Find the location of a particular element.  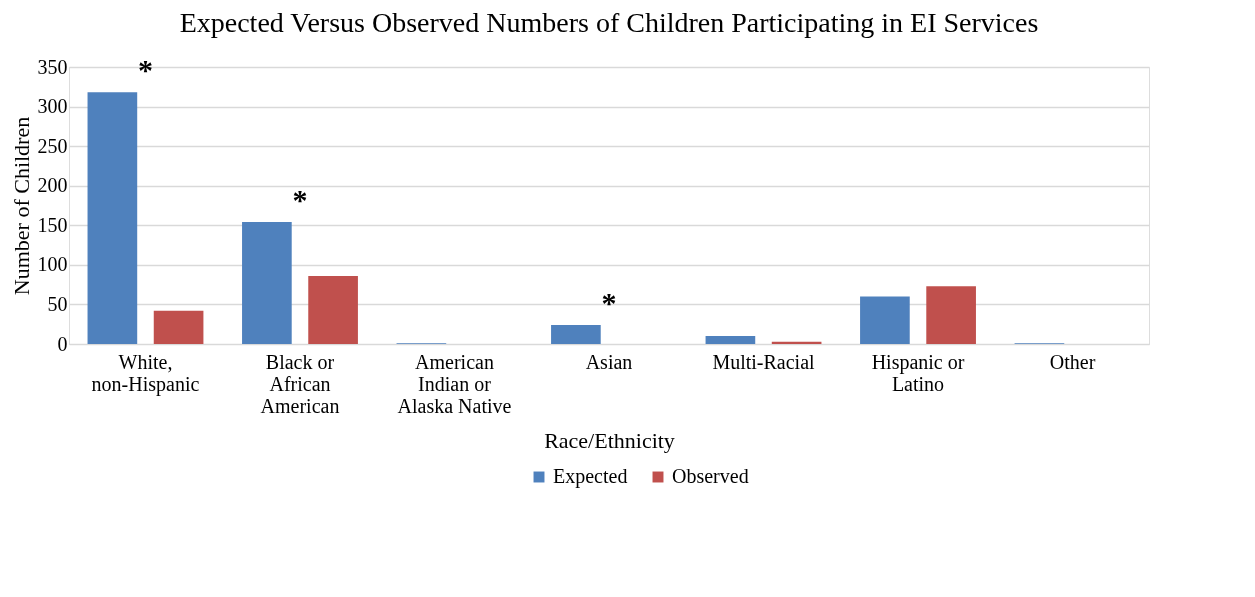

y-tick-label: 100 is located at coordinates (52, 264).